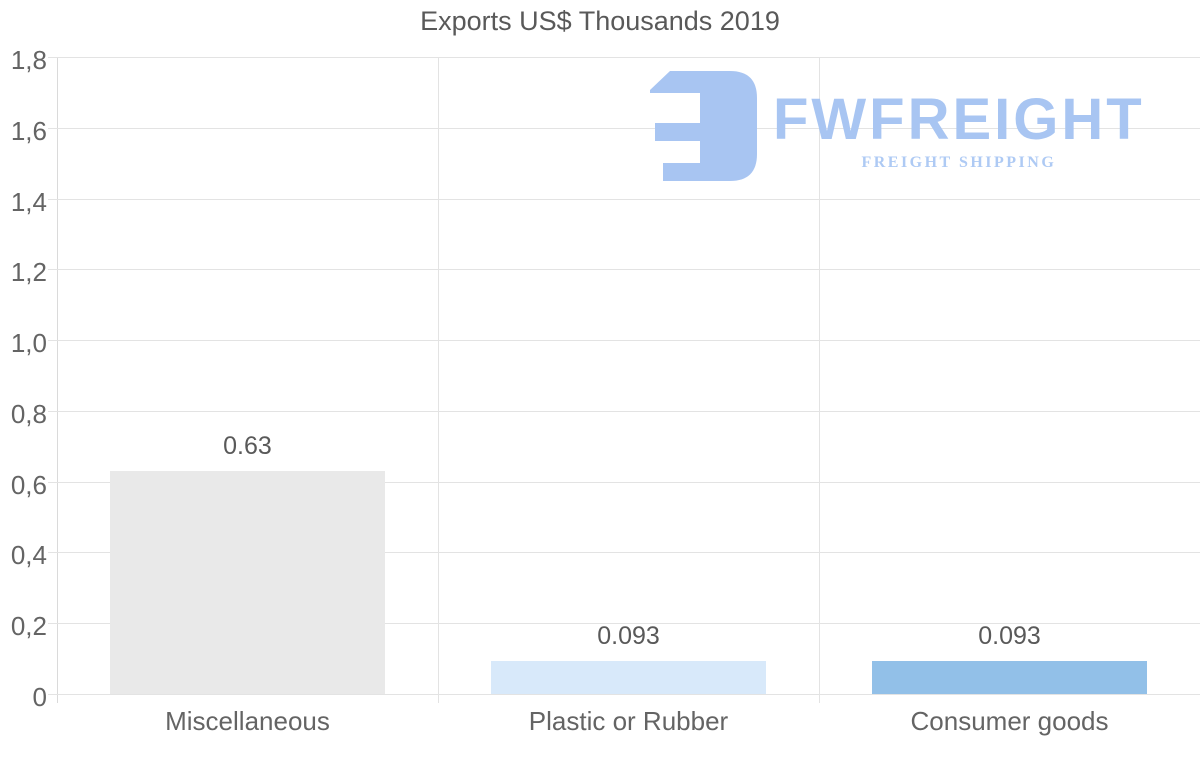 The image size is (1200, 763). What do you see at coordinates (624, 128) in the screenshot?
I see `gridline-y-1,6` at bounding box center [624, 128].